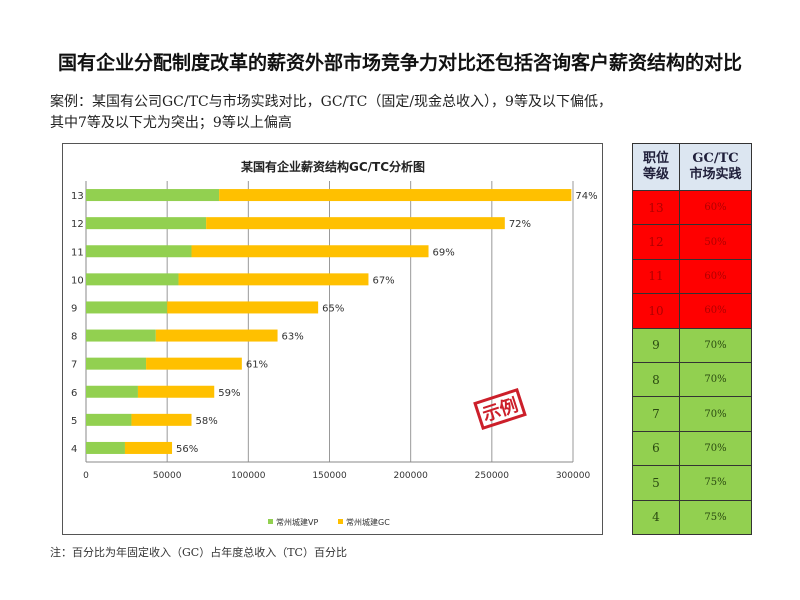 Image resolution: width=800 pixels, height=600 pixels. What do you see at coordinates (656, 345) in the screenshot?
I see `grade-cell: 9` at bounding box center [656, 345].